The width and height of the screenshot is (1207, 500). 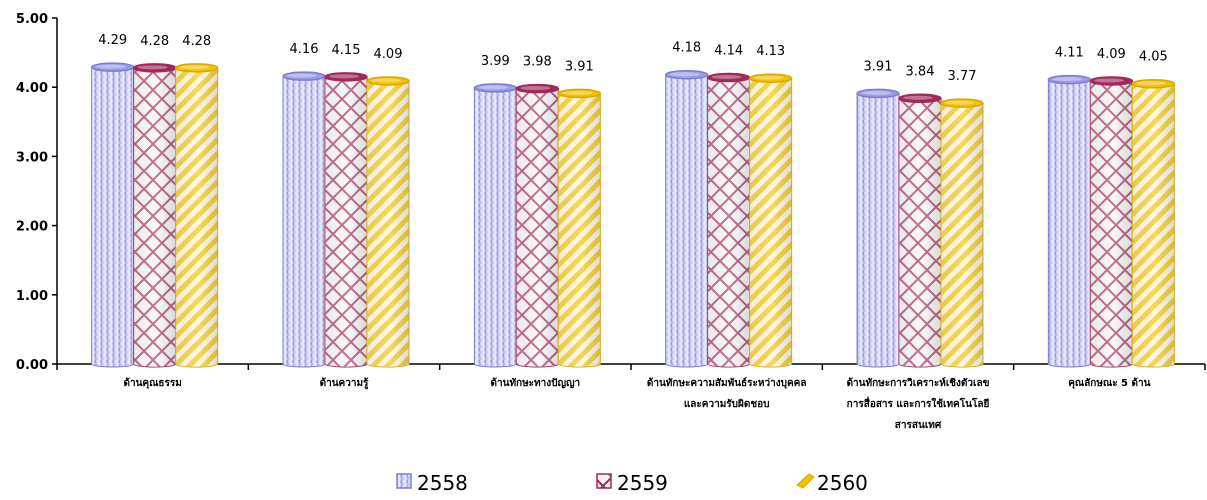 What do you see at coordinates (32, 365) in the screenshot?
I see `y-tick-label: 0.00` at bounding box center [32, 365].